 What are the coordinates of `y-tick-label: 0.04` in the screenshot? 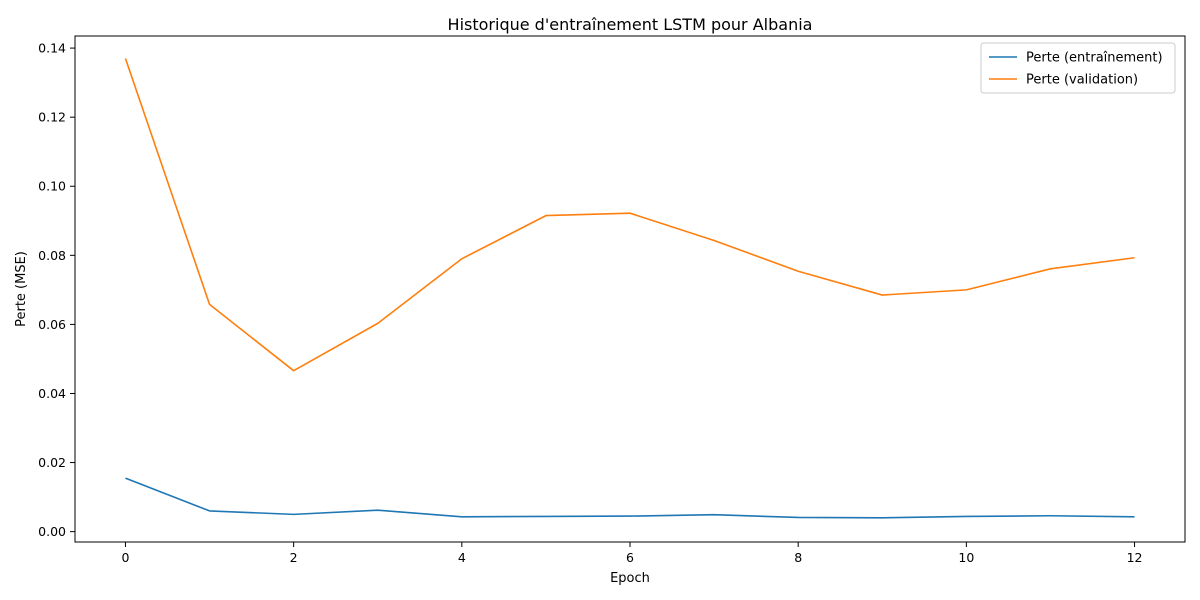 It's located at (52, 393).